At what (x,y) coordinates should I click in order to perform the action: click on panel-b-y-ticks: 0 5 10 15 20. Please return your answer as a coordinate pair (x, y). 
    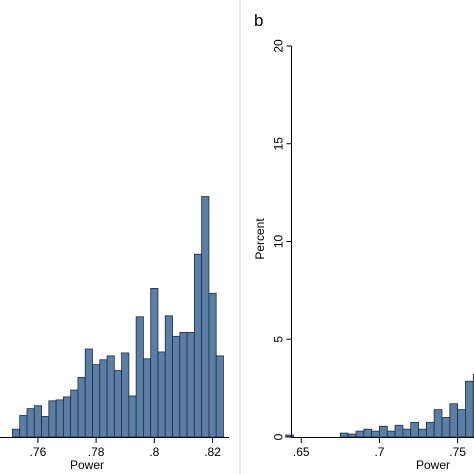
    Looking at the image, I should click on (282, 239).